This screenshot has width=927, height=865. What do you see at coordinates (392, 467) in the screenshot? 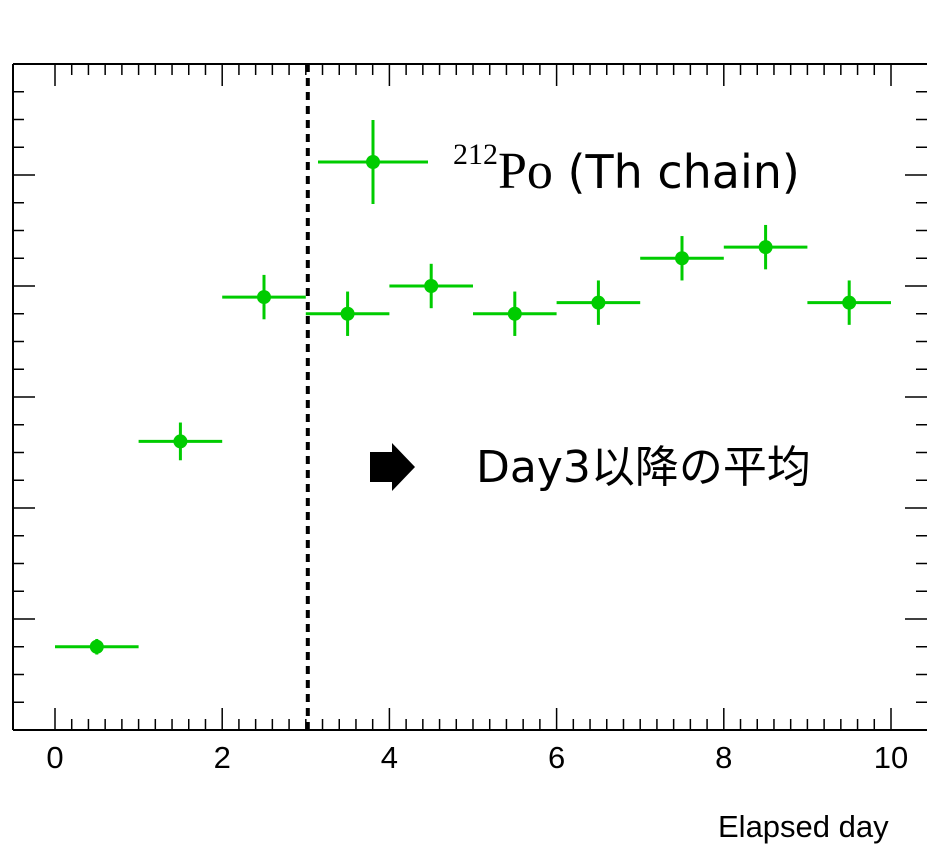
I see `right-arrow-icon` at bounding box center [392, 467].